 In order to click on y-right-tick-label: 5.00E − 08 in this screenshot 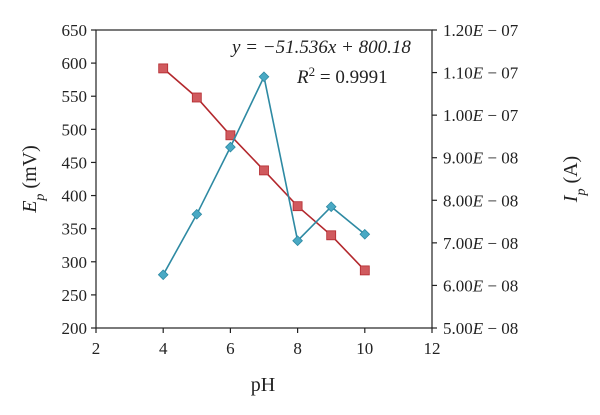, I will do `click(480, 328)`.